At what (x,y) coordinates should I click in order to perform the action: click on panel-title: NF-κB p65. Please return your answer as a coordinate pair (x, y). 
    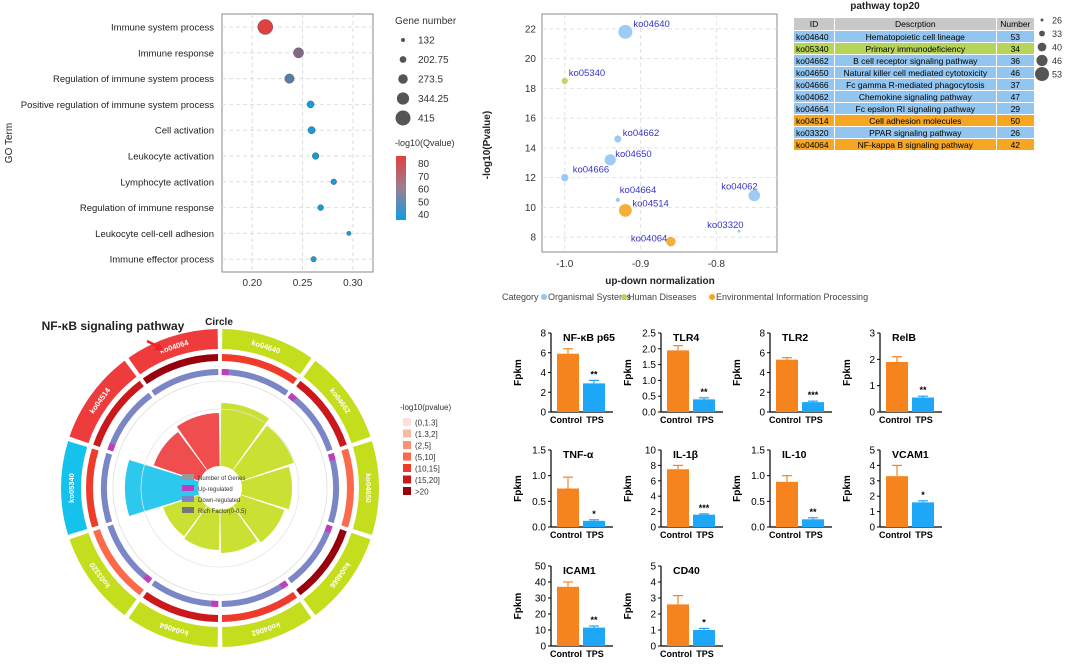
    Looking at the image, I should click on (589, 338).